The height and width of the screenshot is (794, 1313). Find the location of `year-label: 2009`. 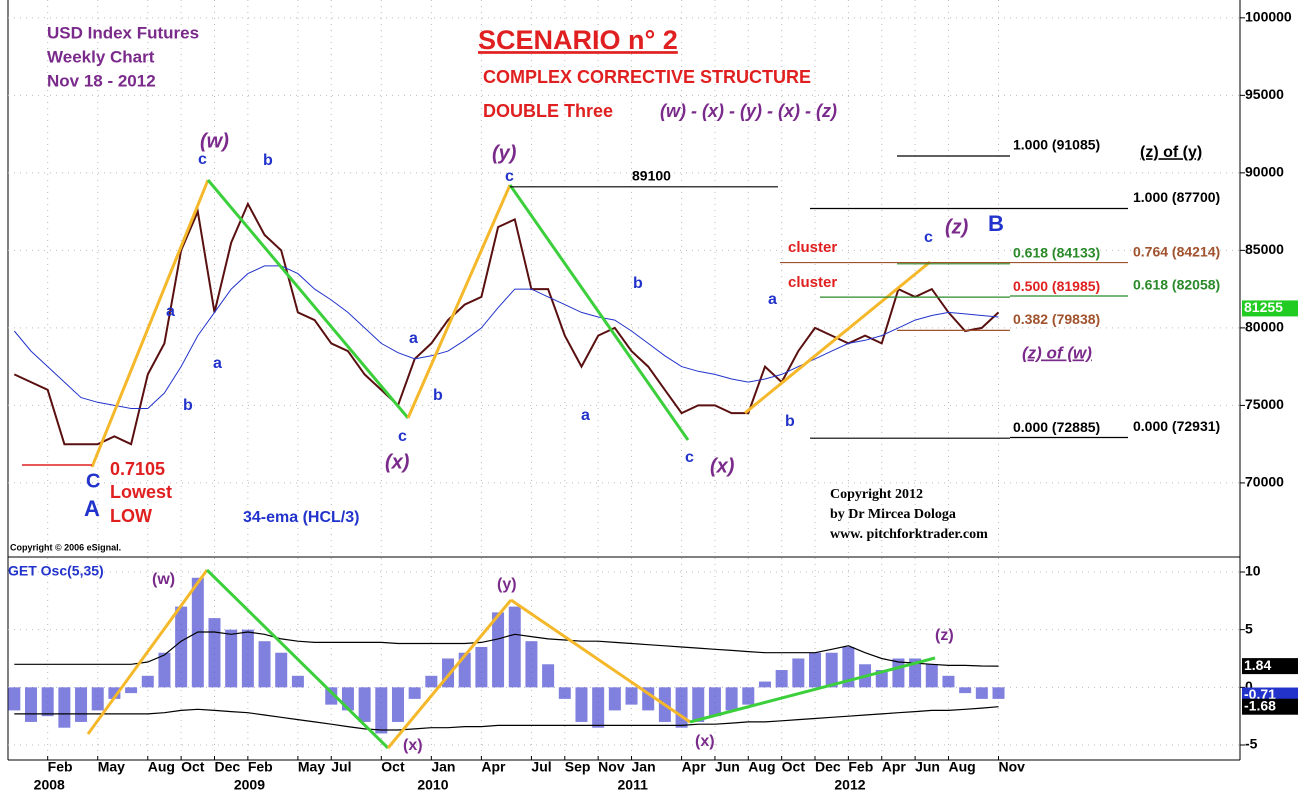

year-label: 2009 is located at coordinates (249, 785).